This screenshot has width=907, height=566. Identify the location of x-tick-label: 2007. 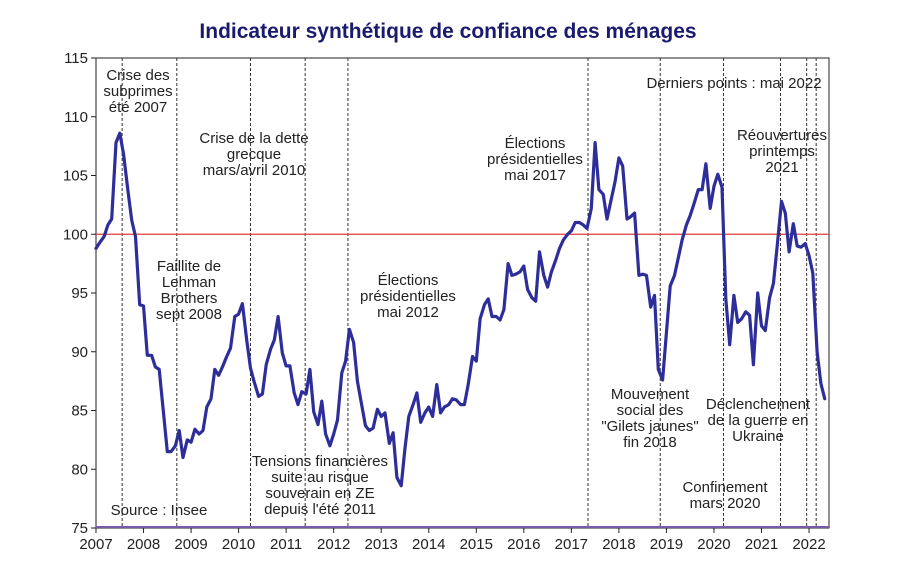
(95, 544).